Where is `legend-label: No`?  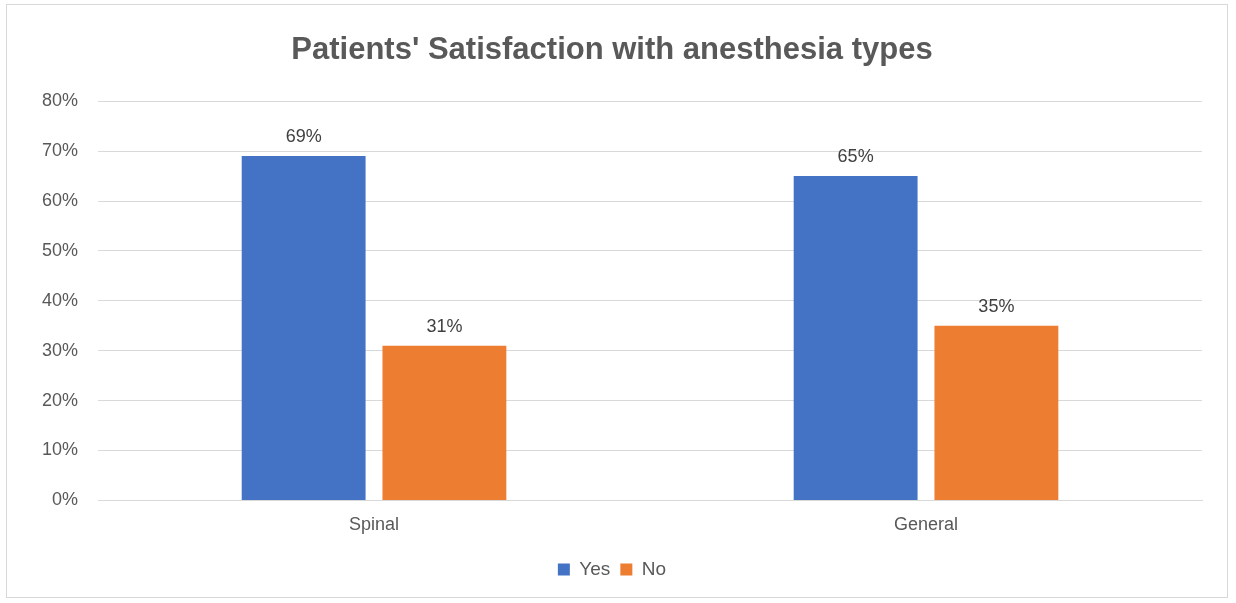
legend-label: No is located at coordinates (654, 568).